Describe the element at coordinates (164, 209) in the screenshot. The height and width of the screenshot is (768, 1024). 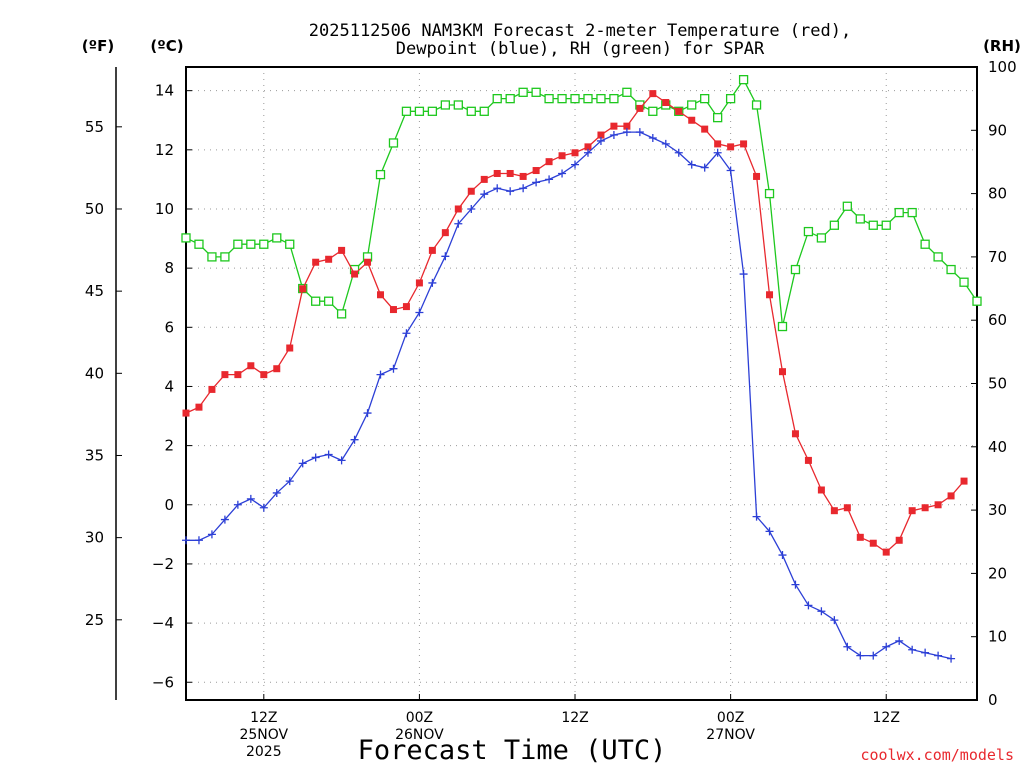
I see `celsius-tick-label: 10` at that location.